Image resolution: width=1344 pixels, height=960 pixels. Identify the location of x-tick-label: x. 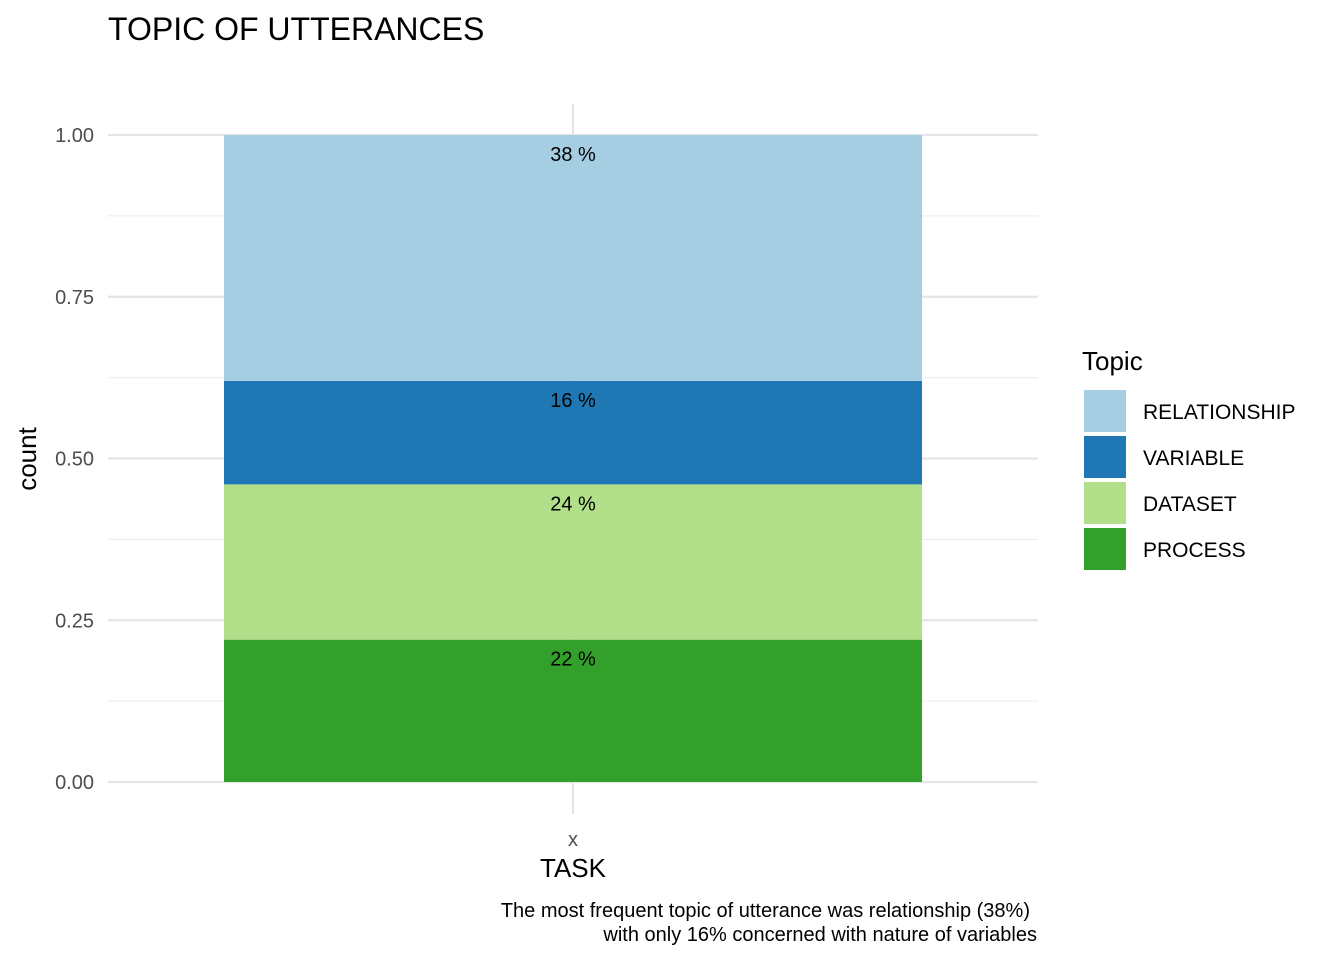
(573, 840).